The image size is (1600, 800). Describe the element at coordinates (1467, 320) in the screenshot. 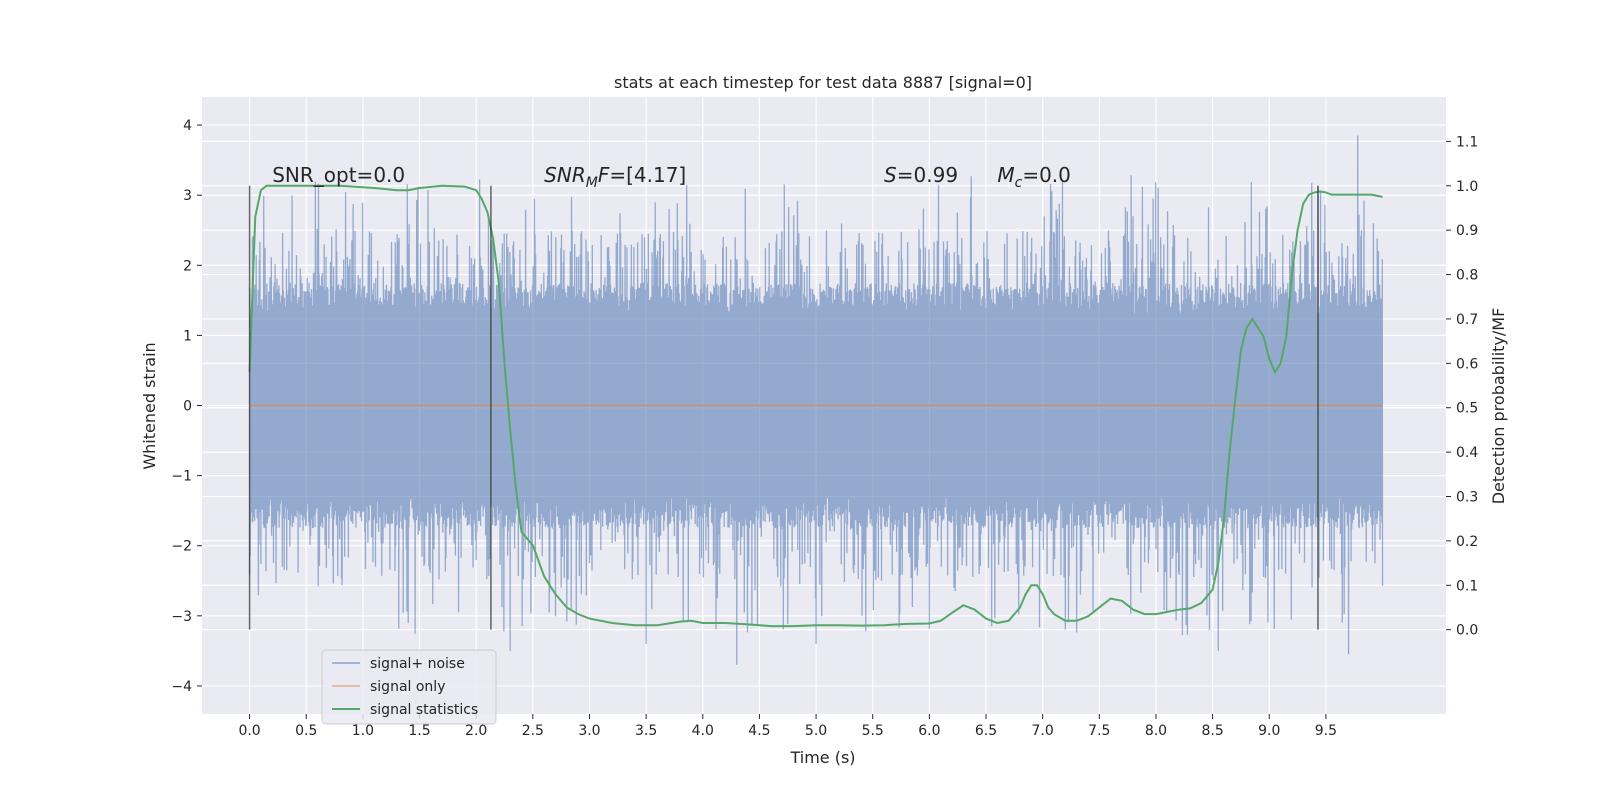

I see `y2-tick-label: 0.7` at that location.